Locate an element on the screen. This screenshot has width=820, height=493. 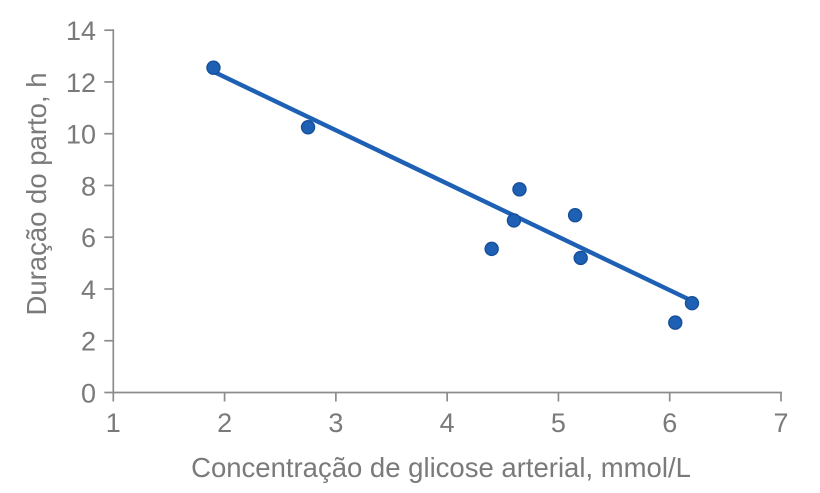
x-tick-label: 5 is located at coordinates (558, 423).